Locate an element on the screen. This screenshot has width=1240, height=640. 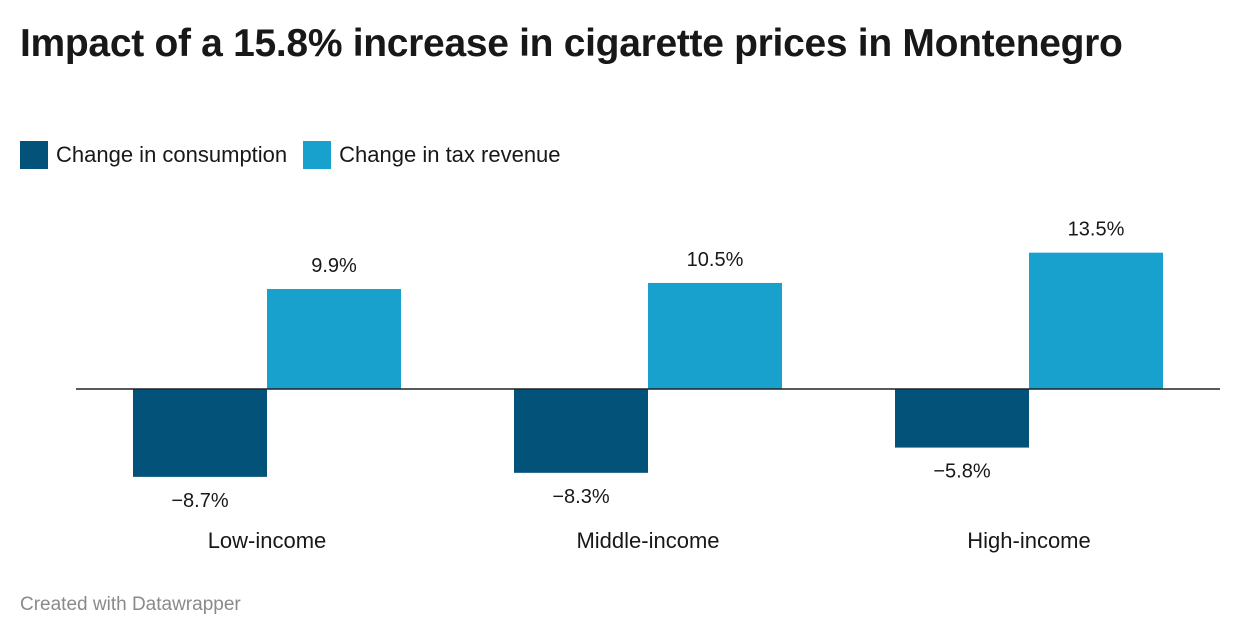
legend-label-consumption: Change in consumption is located at coordinates (172, 154).